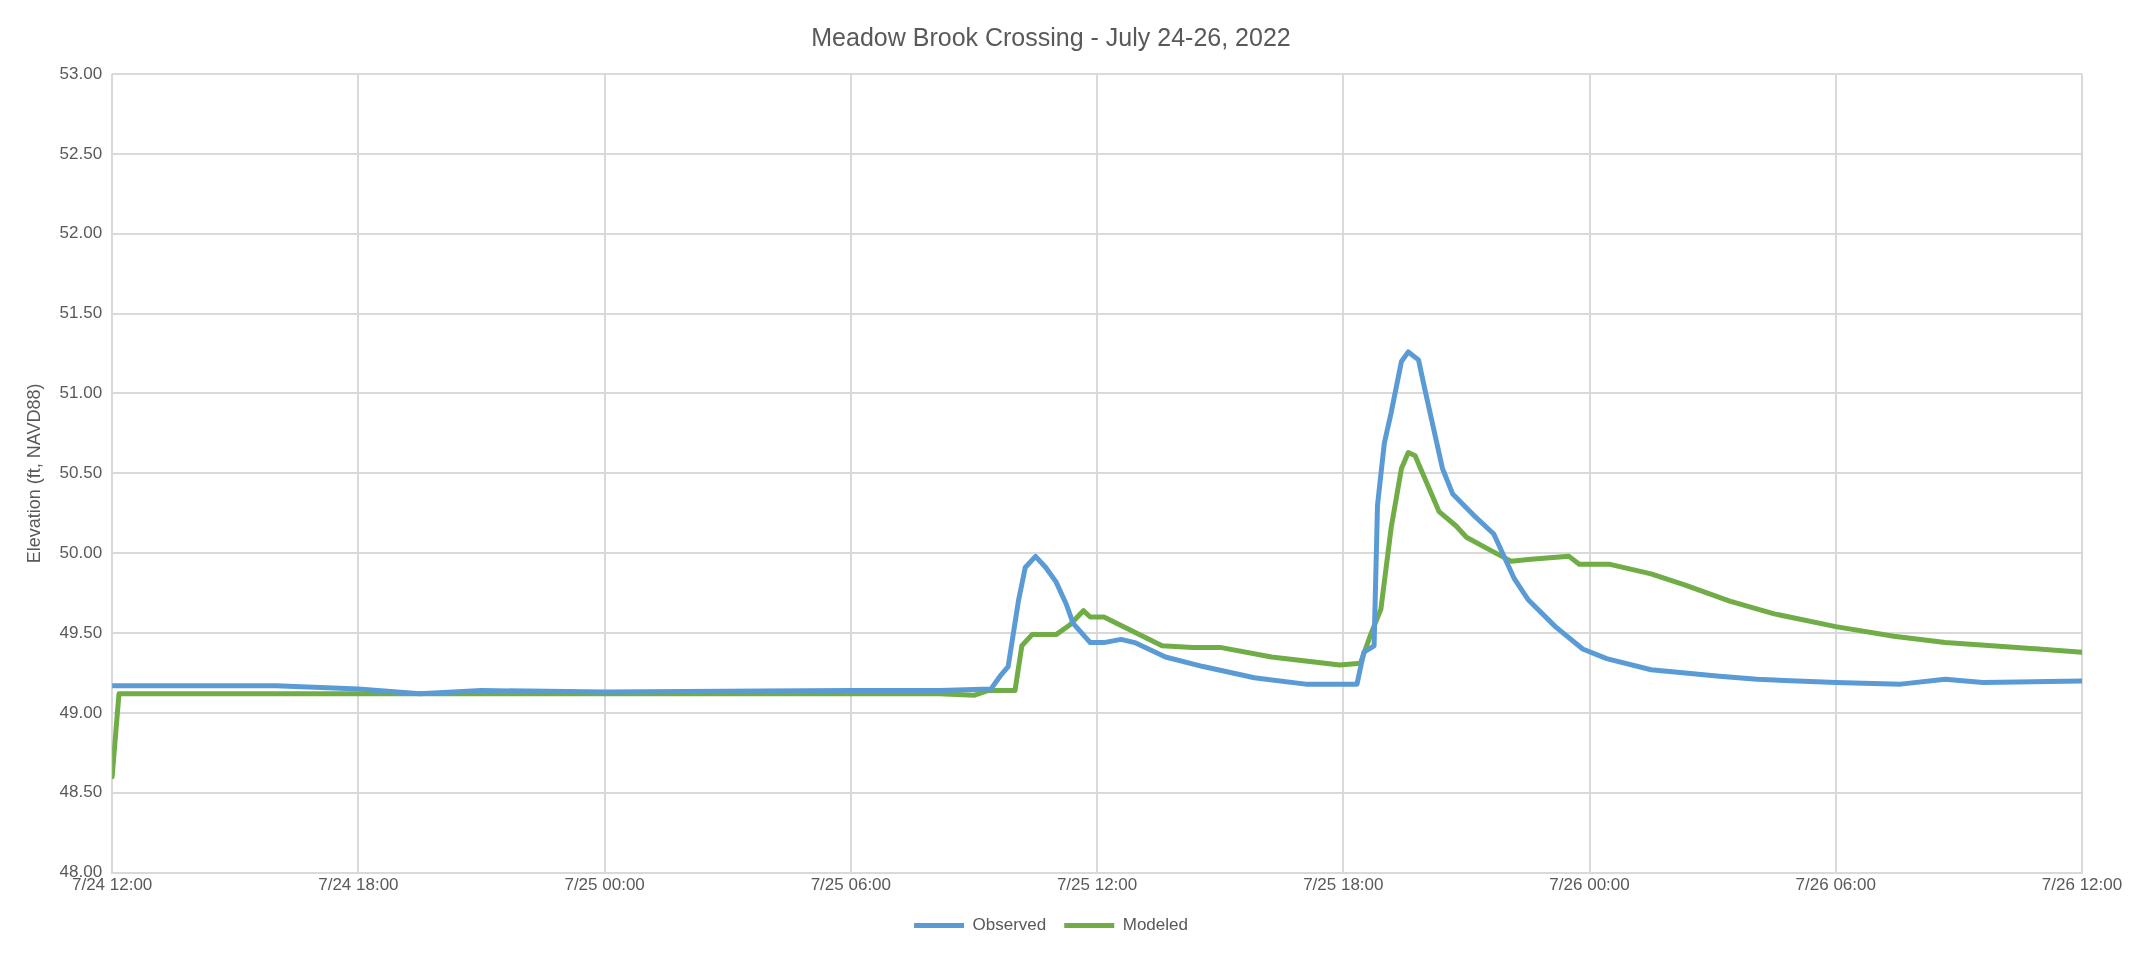 Image resolution: width=2132 pixels, height=954 pixels. I want to click on x-tick-label: 7/26 00:00, so click(1589, 885).